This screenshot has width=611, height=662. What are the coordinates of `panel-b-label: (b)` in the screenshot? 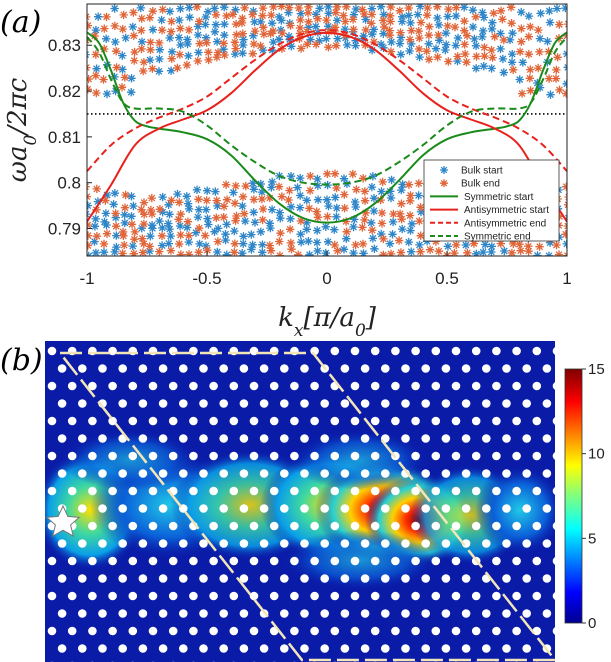 It's located at (21, 360).